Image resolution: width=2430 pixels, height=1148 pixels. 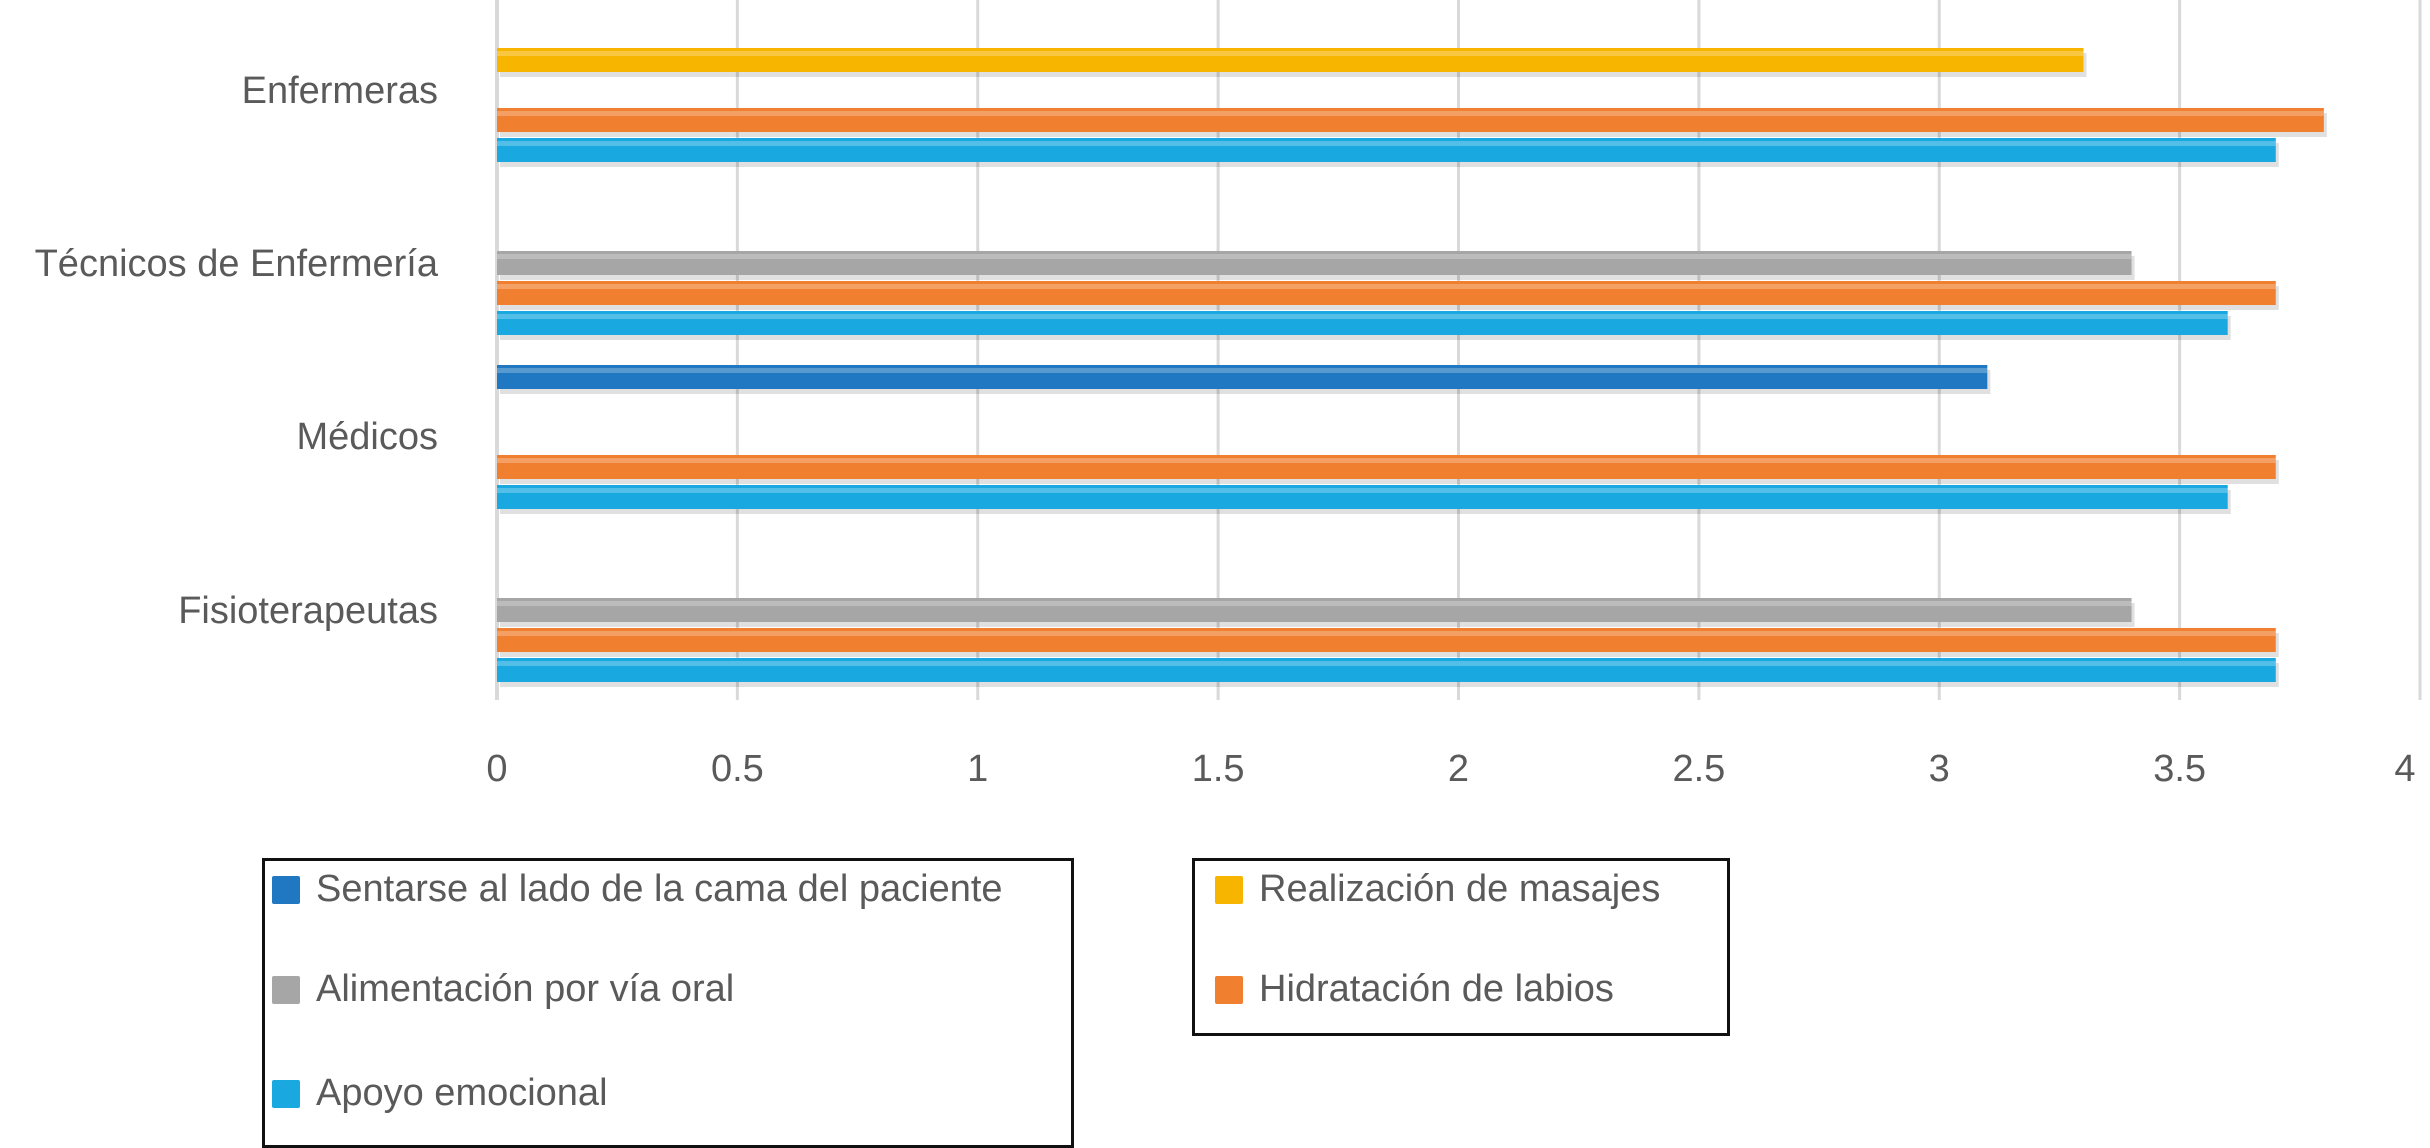 I want to click on legend-label: Realización de masajes, so click(x=1460, y=889).